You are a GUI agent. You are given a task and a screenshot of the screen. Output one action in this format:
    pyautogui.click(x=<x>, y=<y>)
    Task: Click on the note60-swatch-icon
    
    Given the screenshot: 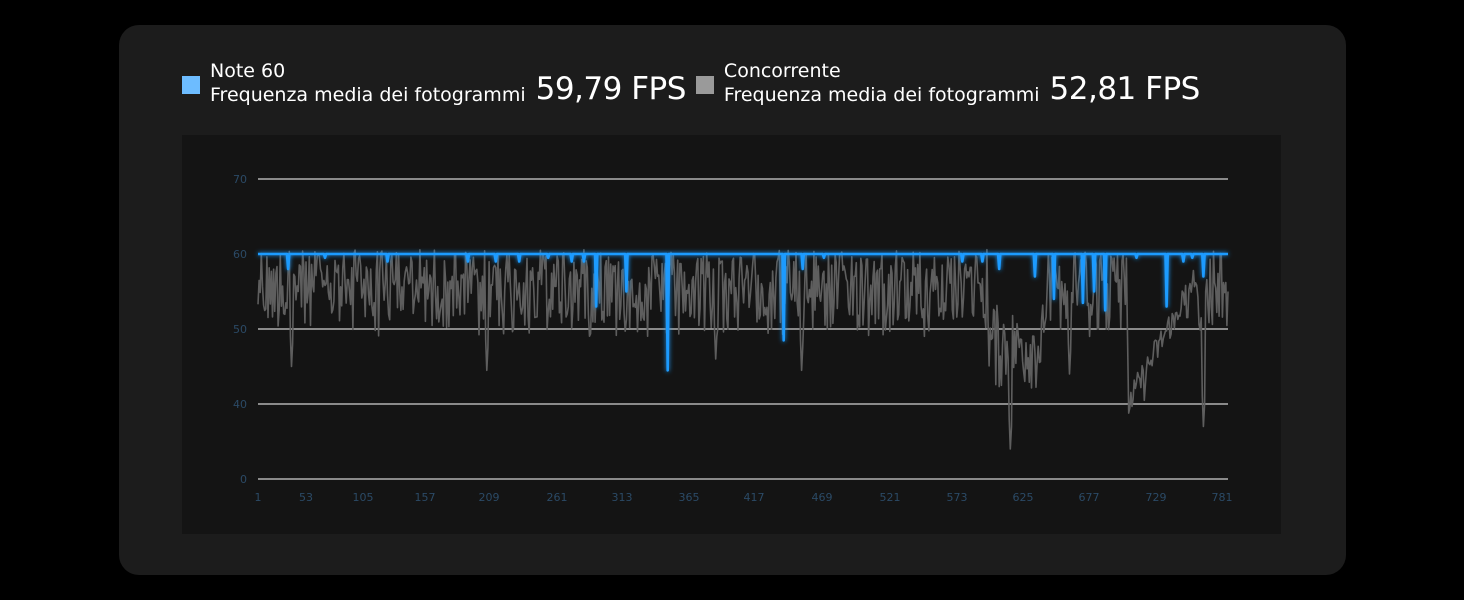 What is the action you would take?
    pyautogui.click(x=191, y=85)
    